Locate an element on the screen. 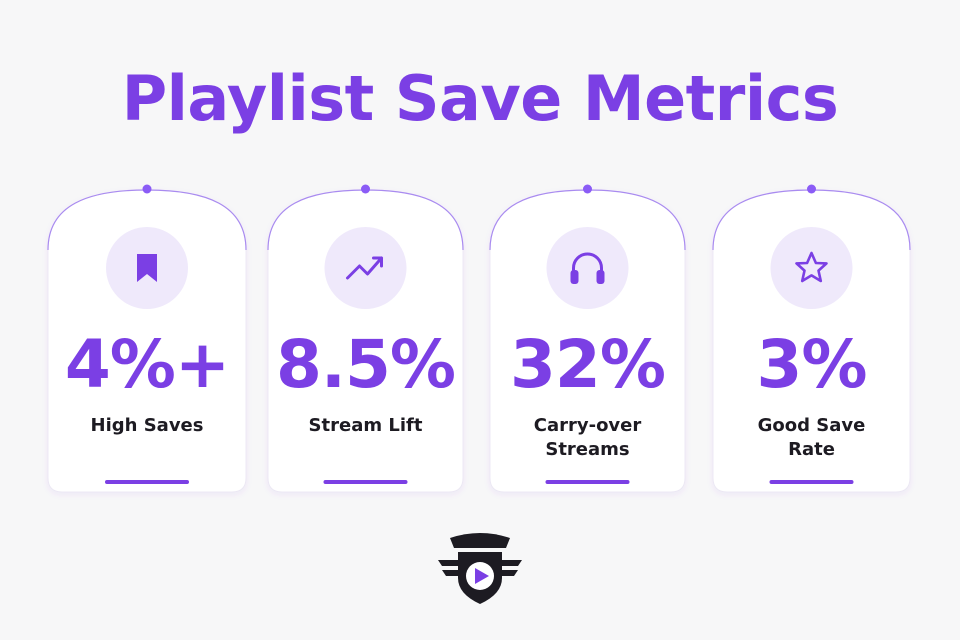 The height and width of the screenshot is (640, 960). title: Playlist Save Metrics is located at coordinates (480, 98).